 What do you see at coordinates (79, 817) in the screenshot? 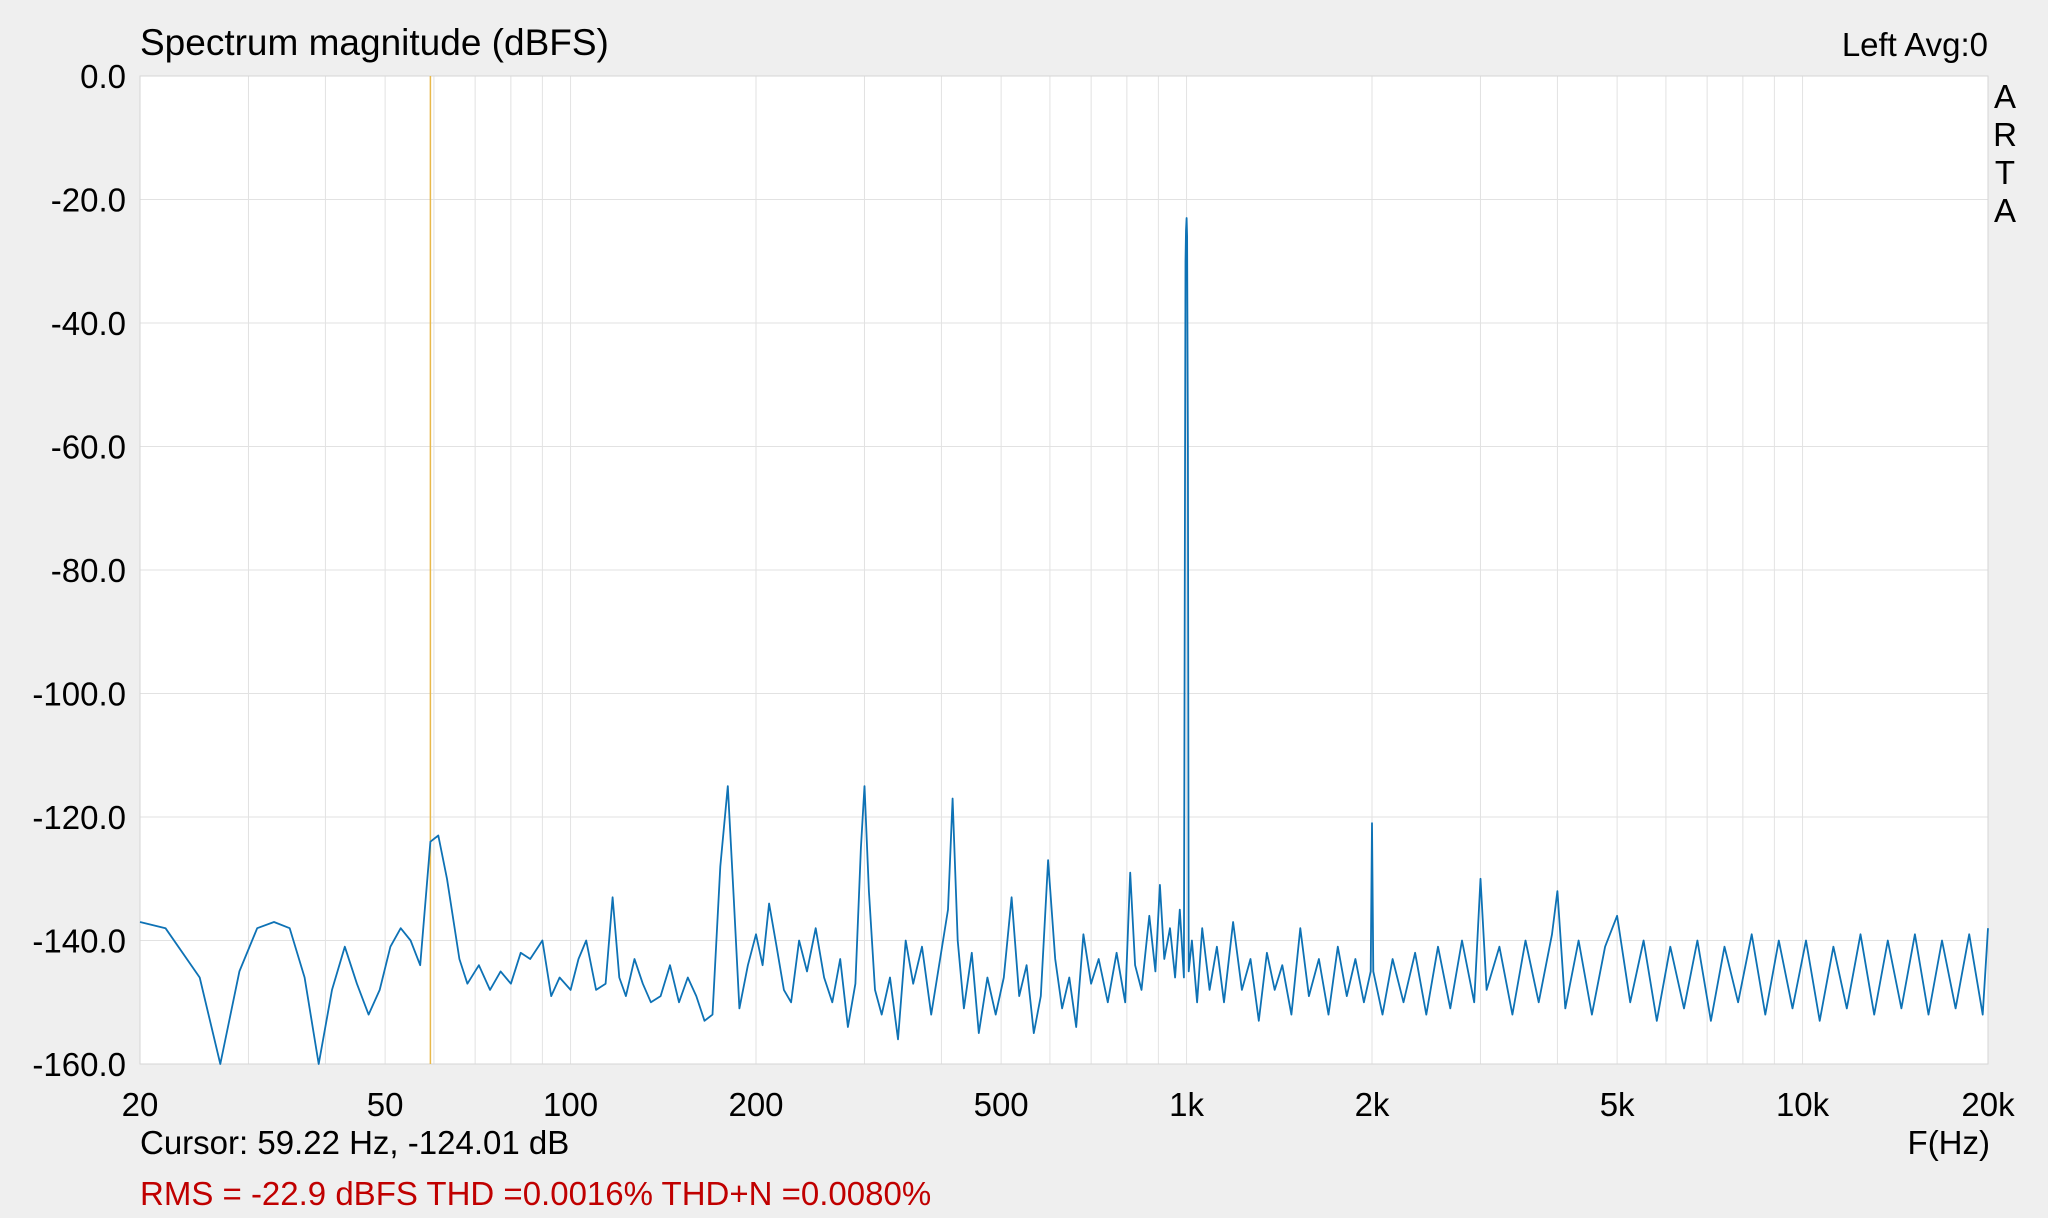
I see `y-tick-label: -120.0` at bounding box center [79, 817].